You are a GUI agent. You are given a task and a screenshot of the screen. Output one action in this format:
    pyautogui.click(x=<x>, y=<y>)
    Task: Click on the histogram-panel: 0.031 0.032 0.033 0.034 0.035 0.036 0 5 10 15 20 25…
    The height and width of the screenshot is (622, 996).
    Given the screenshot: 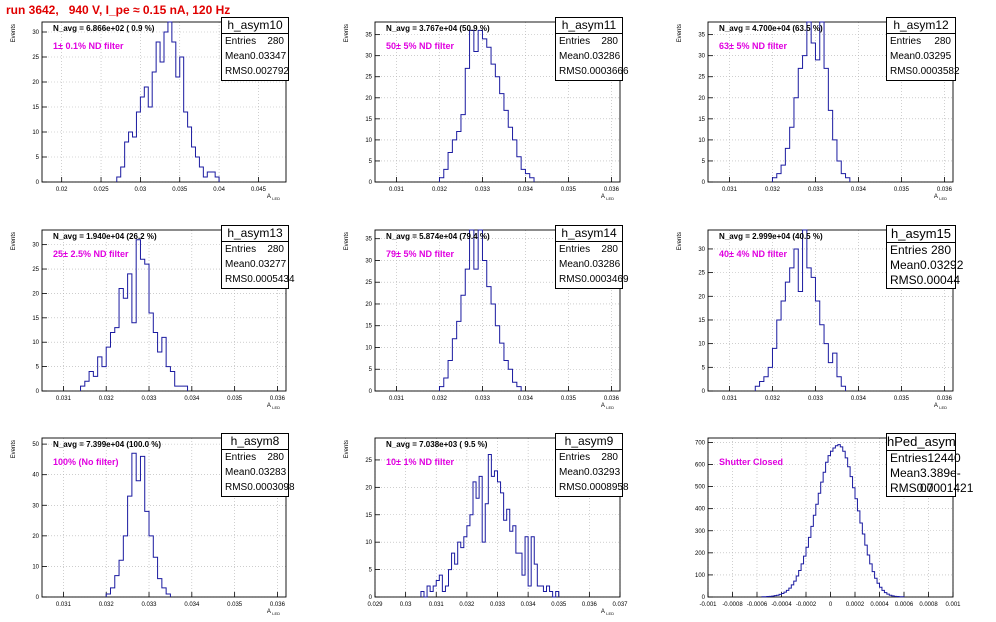 What is the action you would take?
    pyautogui.click(x=815, y=319)
    